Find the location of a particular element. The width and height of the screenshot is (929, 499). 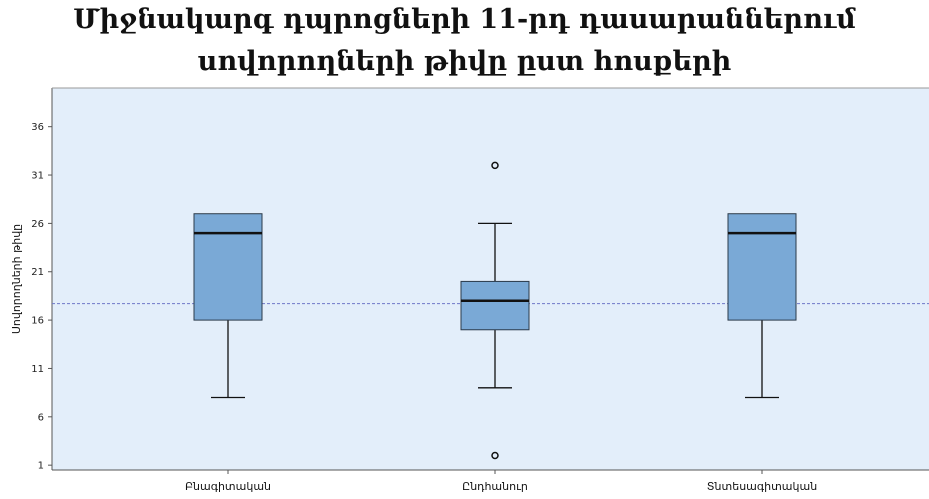

box-2-iqr-box is located at coordinates (495, 305).